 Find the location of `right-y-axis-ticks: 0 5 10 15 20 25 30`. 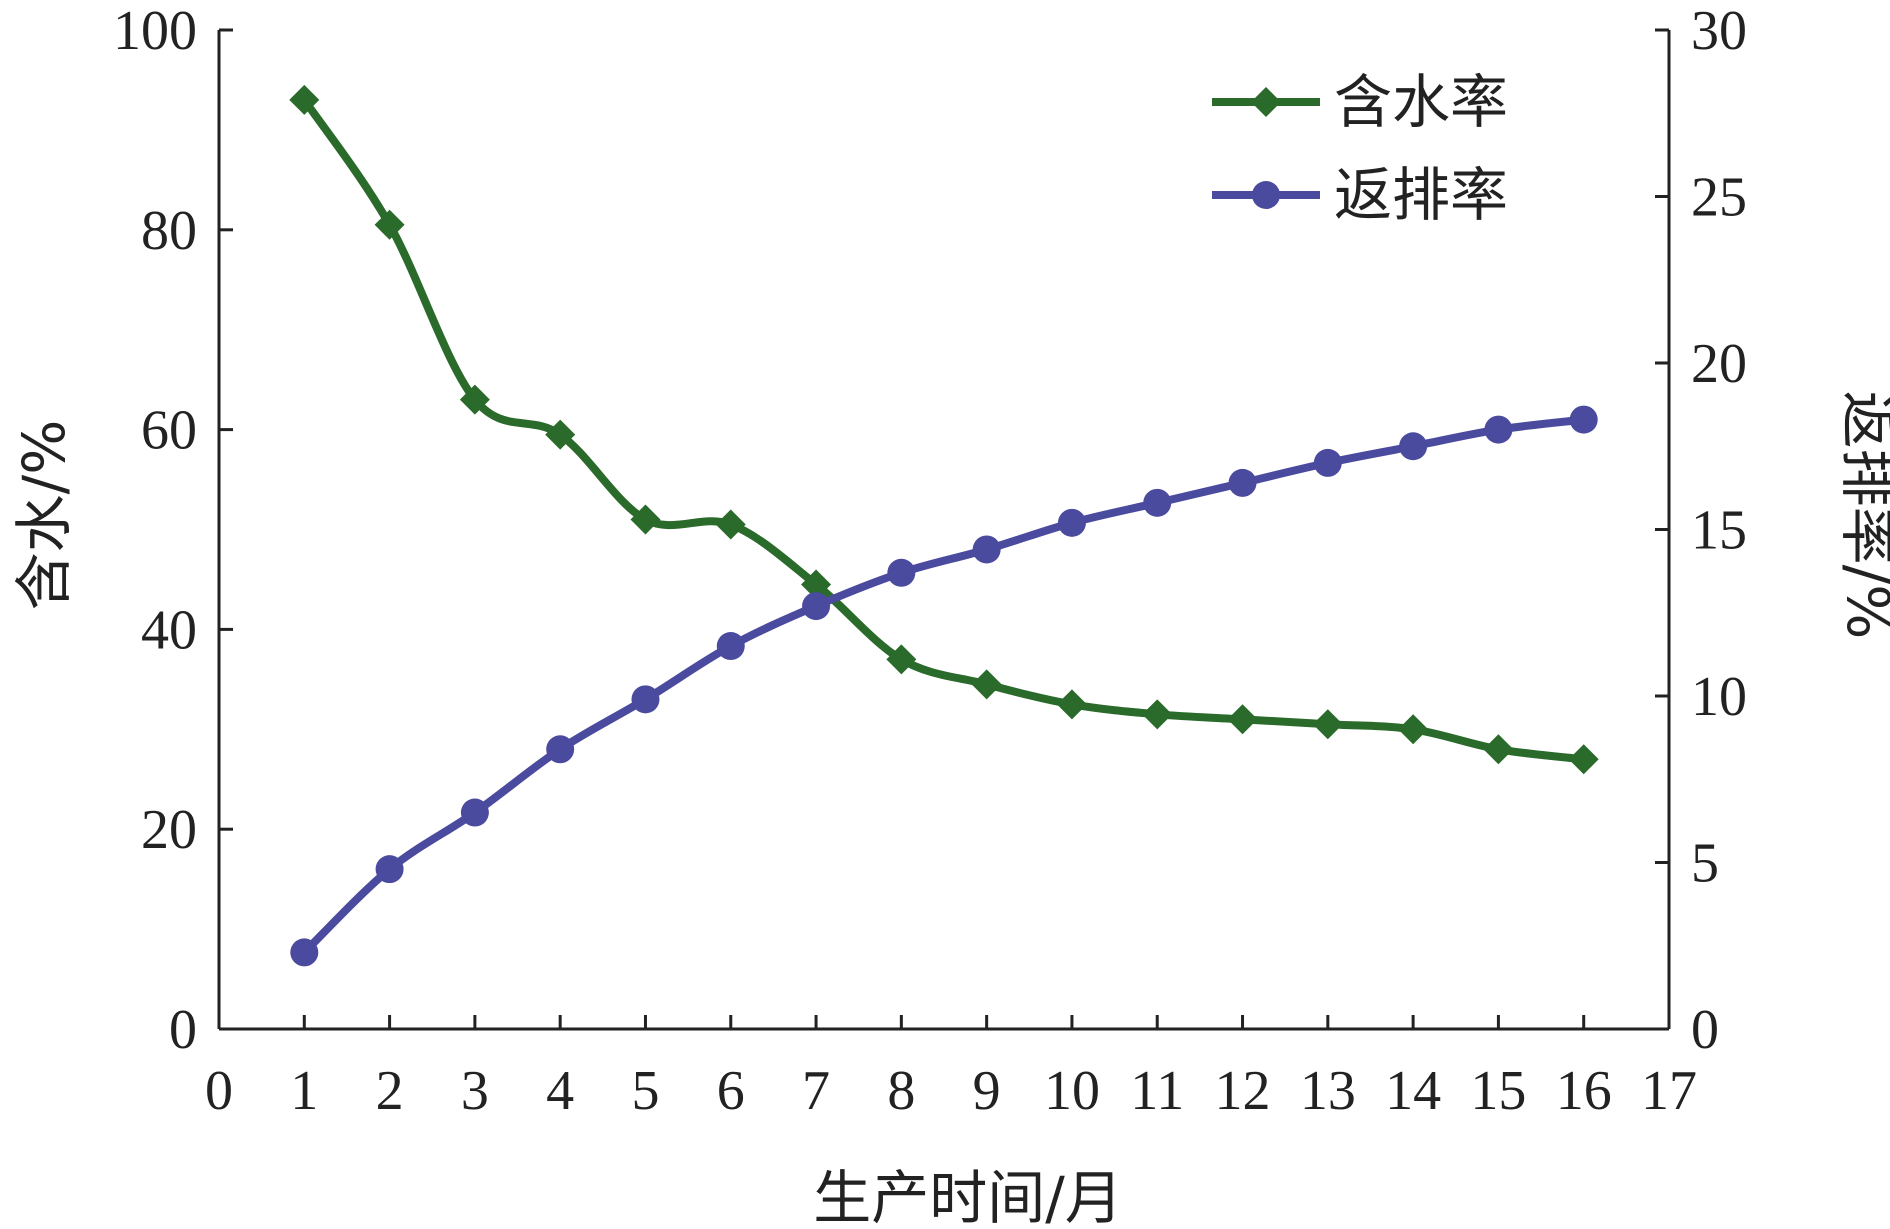

right-y-axis-ticks: 0 5 10 15 20 25 30 is located at coordinates (1701, 530).